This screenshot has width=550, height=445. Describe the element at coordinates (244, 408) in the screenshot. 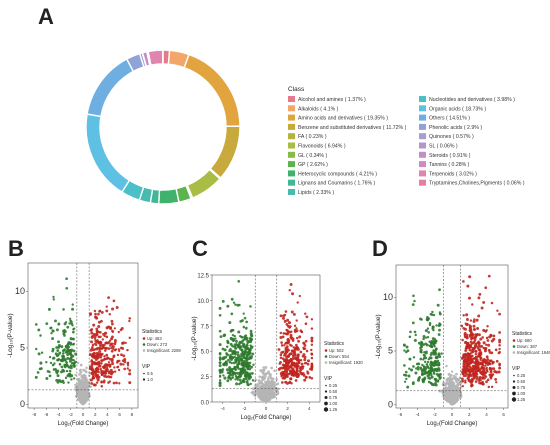

I see `x-tick-label-1: -2` at that location.